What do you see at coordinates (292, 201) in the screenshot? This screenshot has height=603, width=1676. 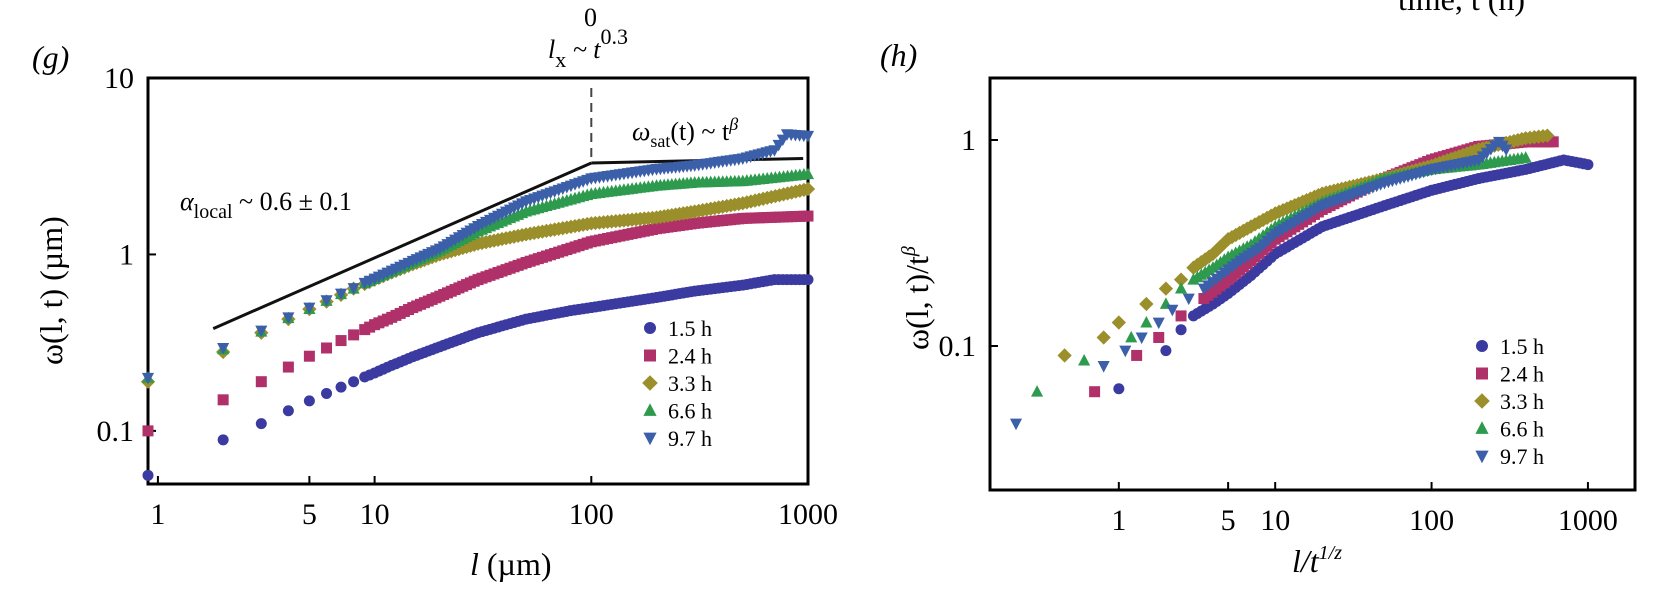 I see `alpha-value: ~ 0.6 ± 0.1` at bounding box center [292, 201].